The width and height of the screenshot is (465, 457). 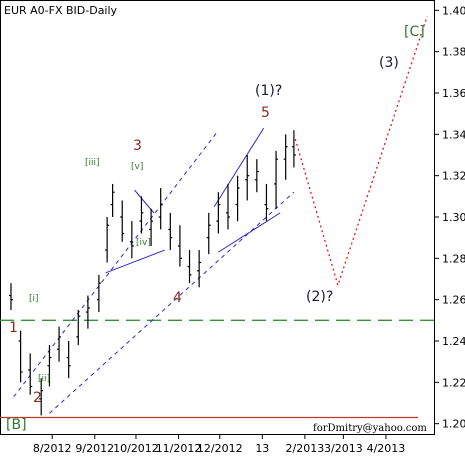 What do you see at coordinates (44, 379) in the screenshot?
I see `wave-label-ii: [ii]` at bounding box center [44, 379].